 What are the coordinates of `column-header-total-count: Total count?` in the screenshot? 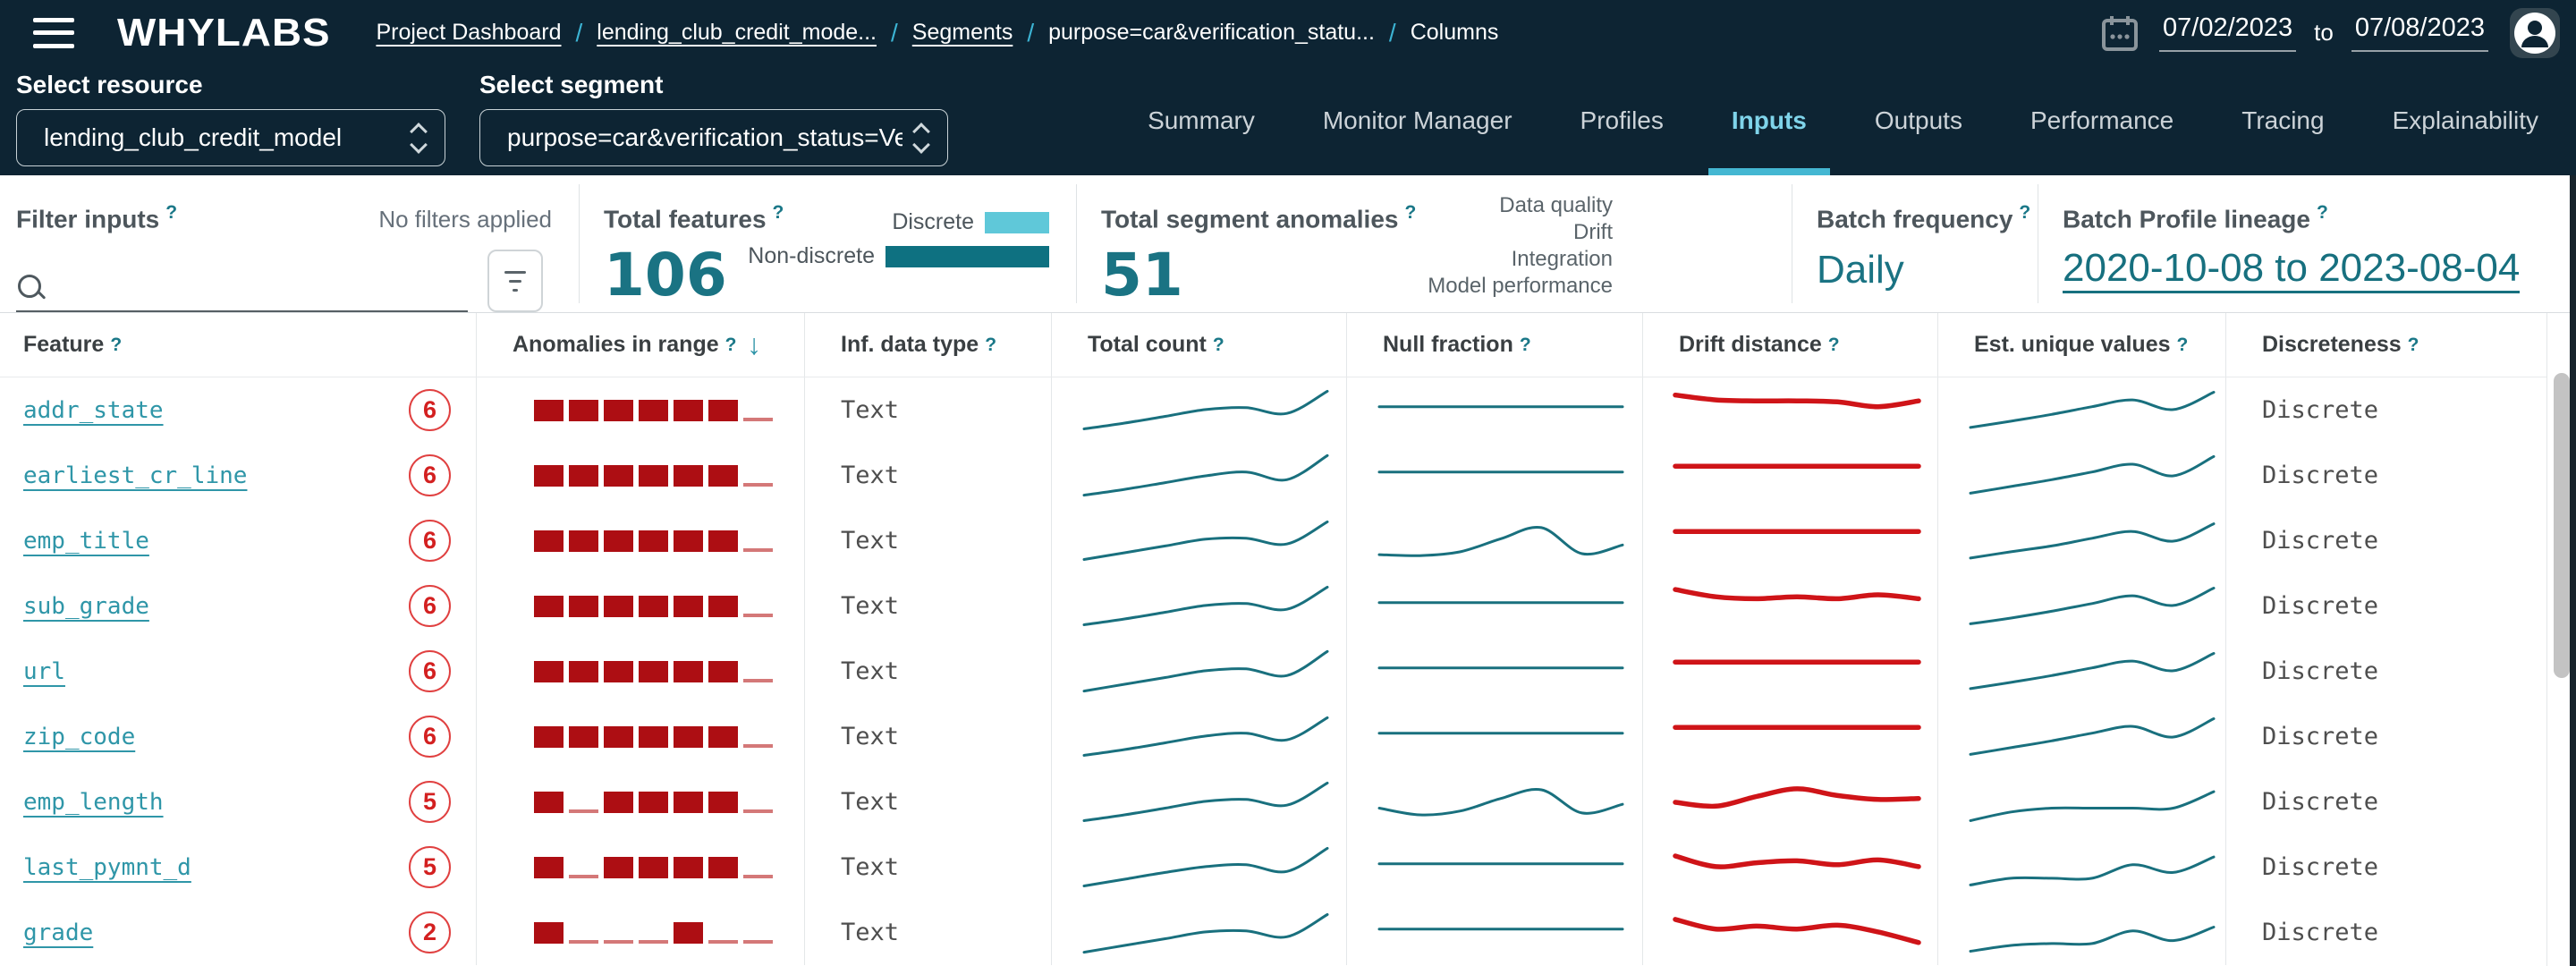 It's located at (1199, 345).